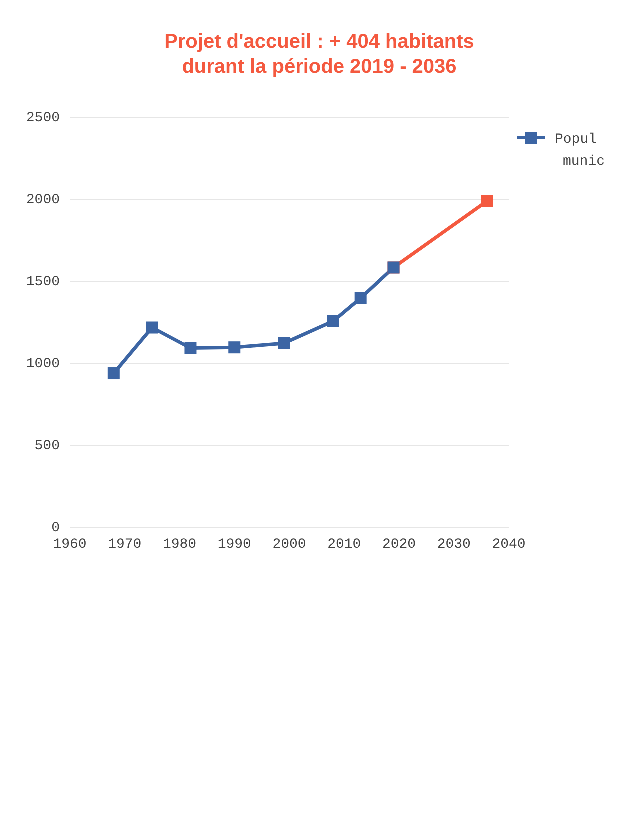  Describe the element at coordinates (454, 545) in the screenshot. I see `x-tick-label: 2030` at that location.